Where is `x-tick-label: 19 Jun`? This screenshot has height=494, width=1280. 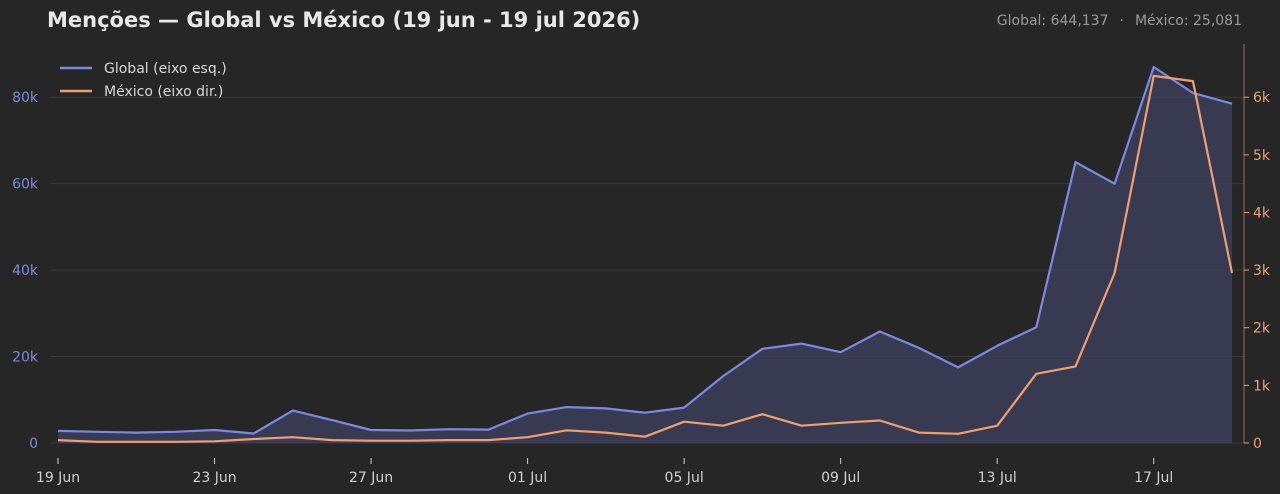 x-tick-label: 19 Jun is located at coordinates (58, 478).